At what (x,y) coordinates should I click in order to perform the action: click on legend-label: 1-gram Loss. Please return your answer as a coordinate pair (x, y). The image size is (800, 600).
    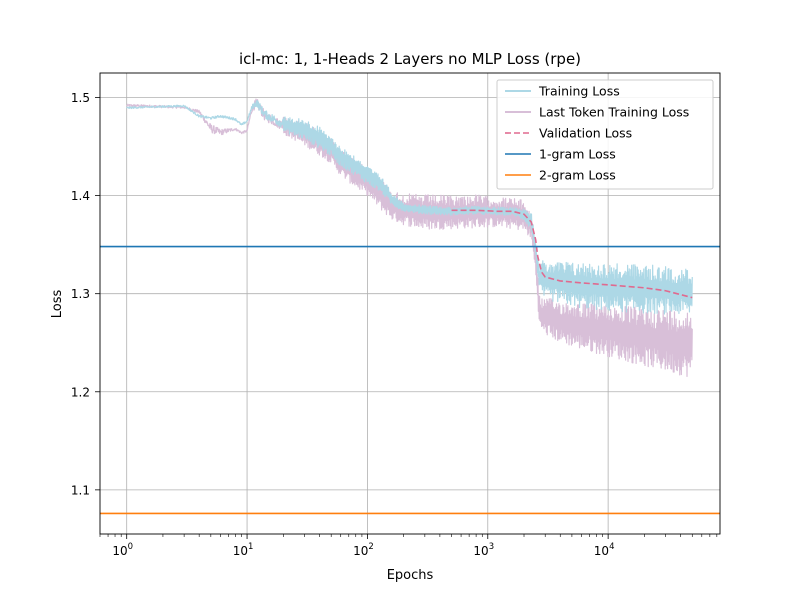
    Looking at the image, I should click on (577, 154).